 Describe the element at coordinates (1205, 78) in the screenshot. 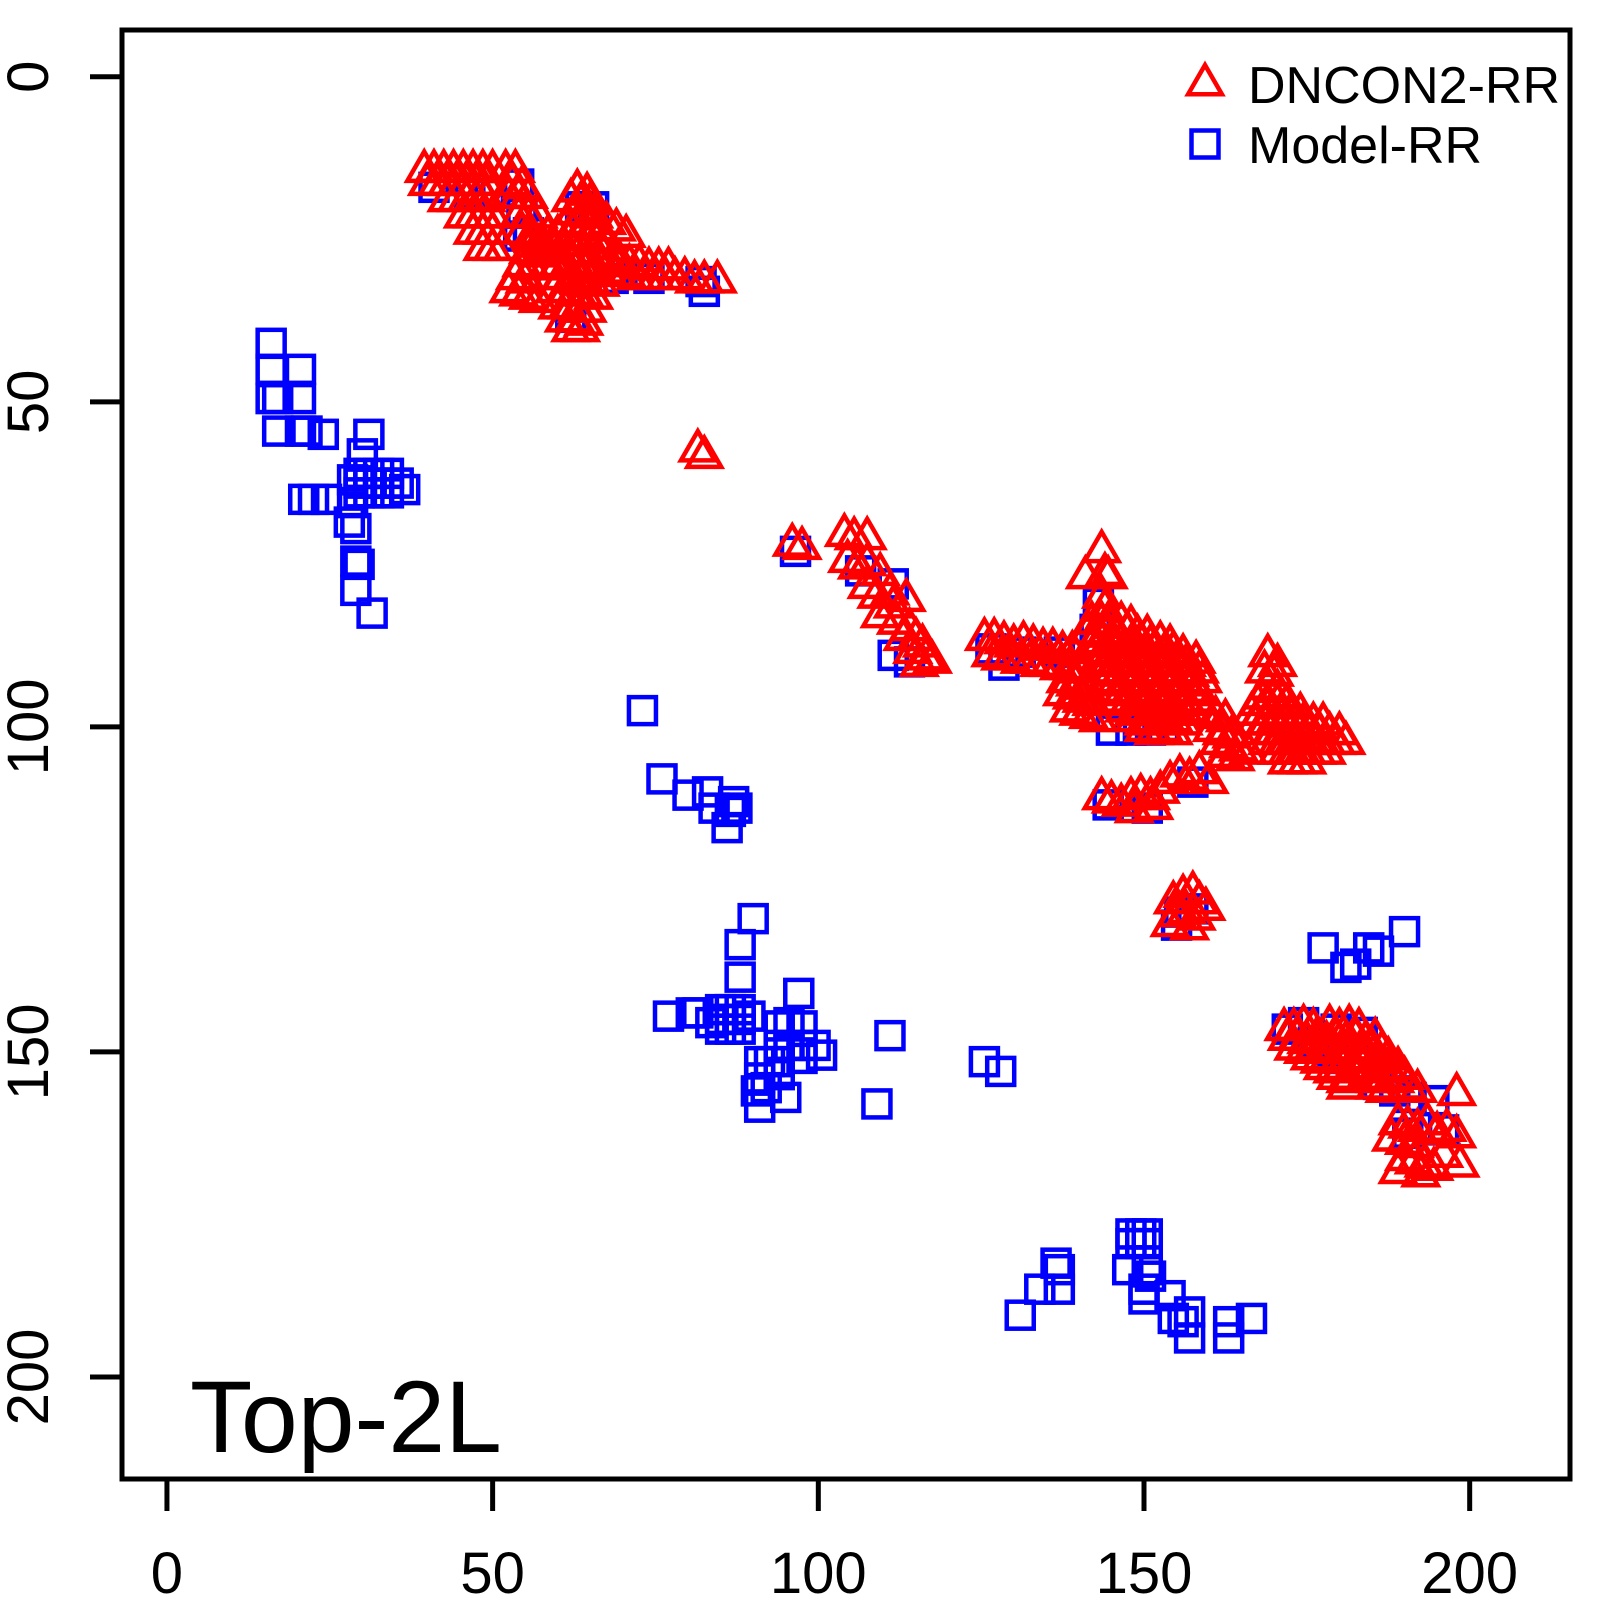

I see `triangle-icon` at that location.